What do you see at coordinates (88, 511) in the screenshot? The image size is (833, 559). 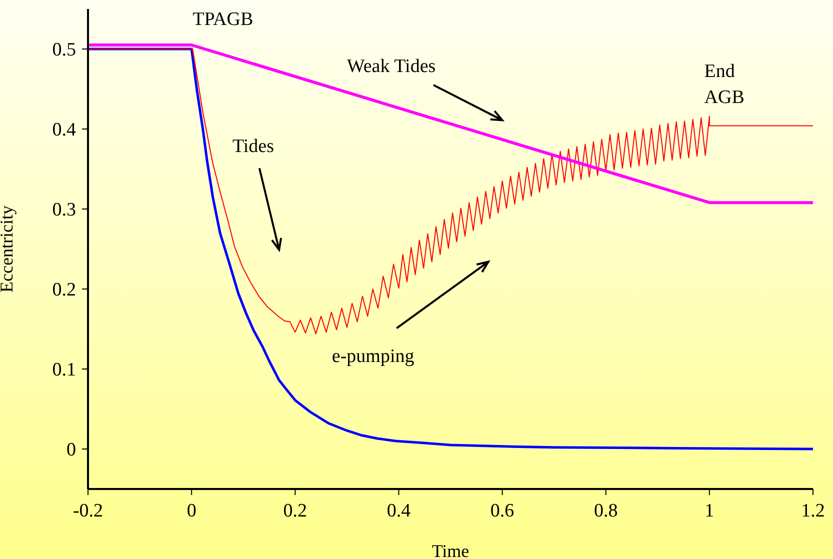 I see `x-tick-label: -0.2` at bounding box center [88, 511].